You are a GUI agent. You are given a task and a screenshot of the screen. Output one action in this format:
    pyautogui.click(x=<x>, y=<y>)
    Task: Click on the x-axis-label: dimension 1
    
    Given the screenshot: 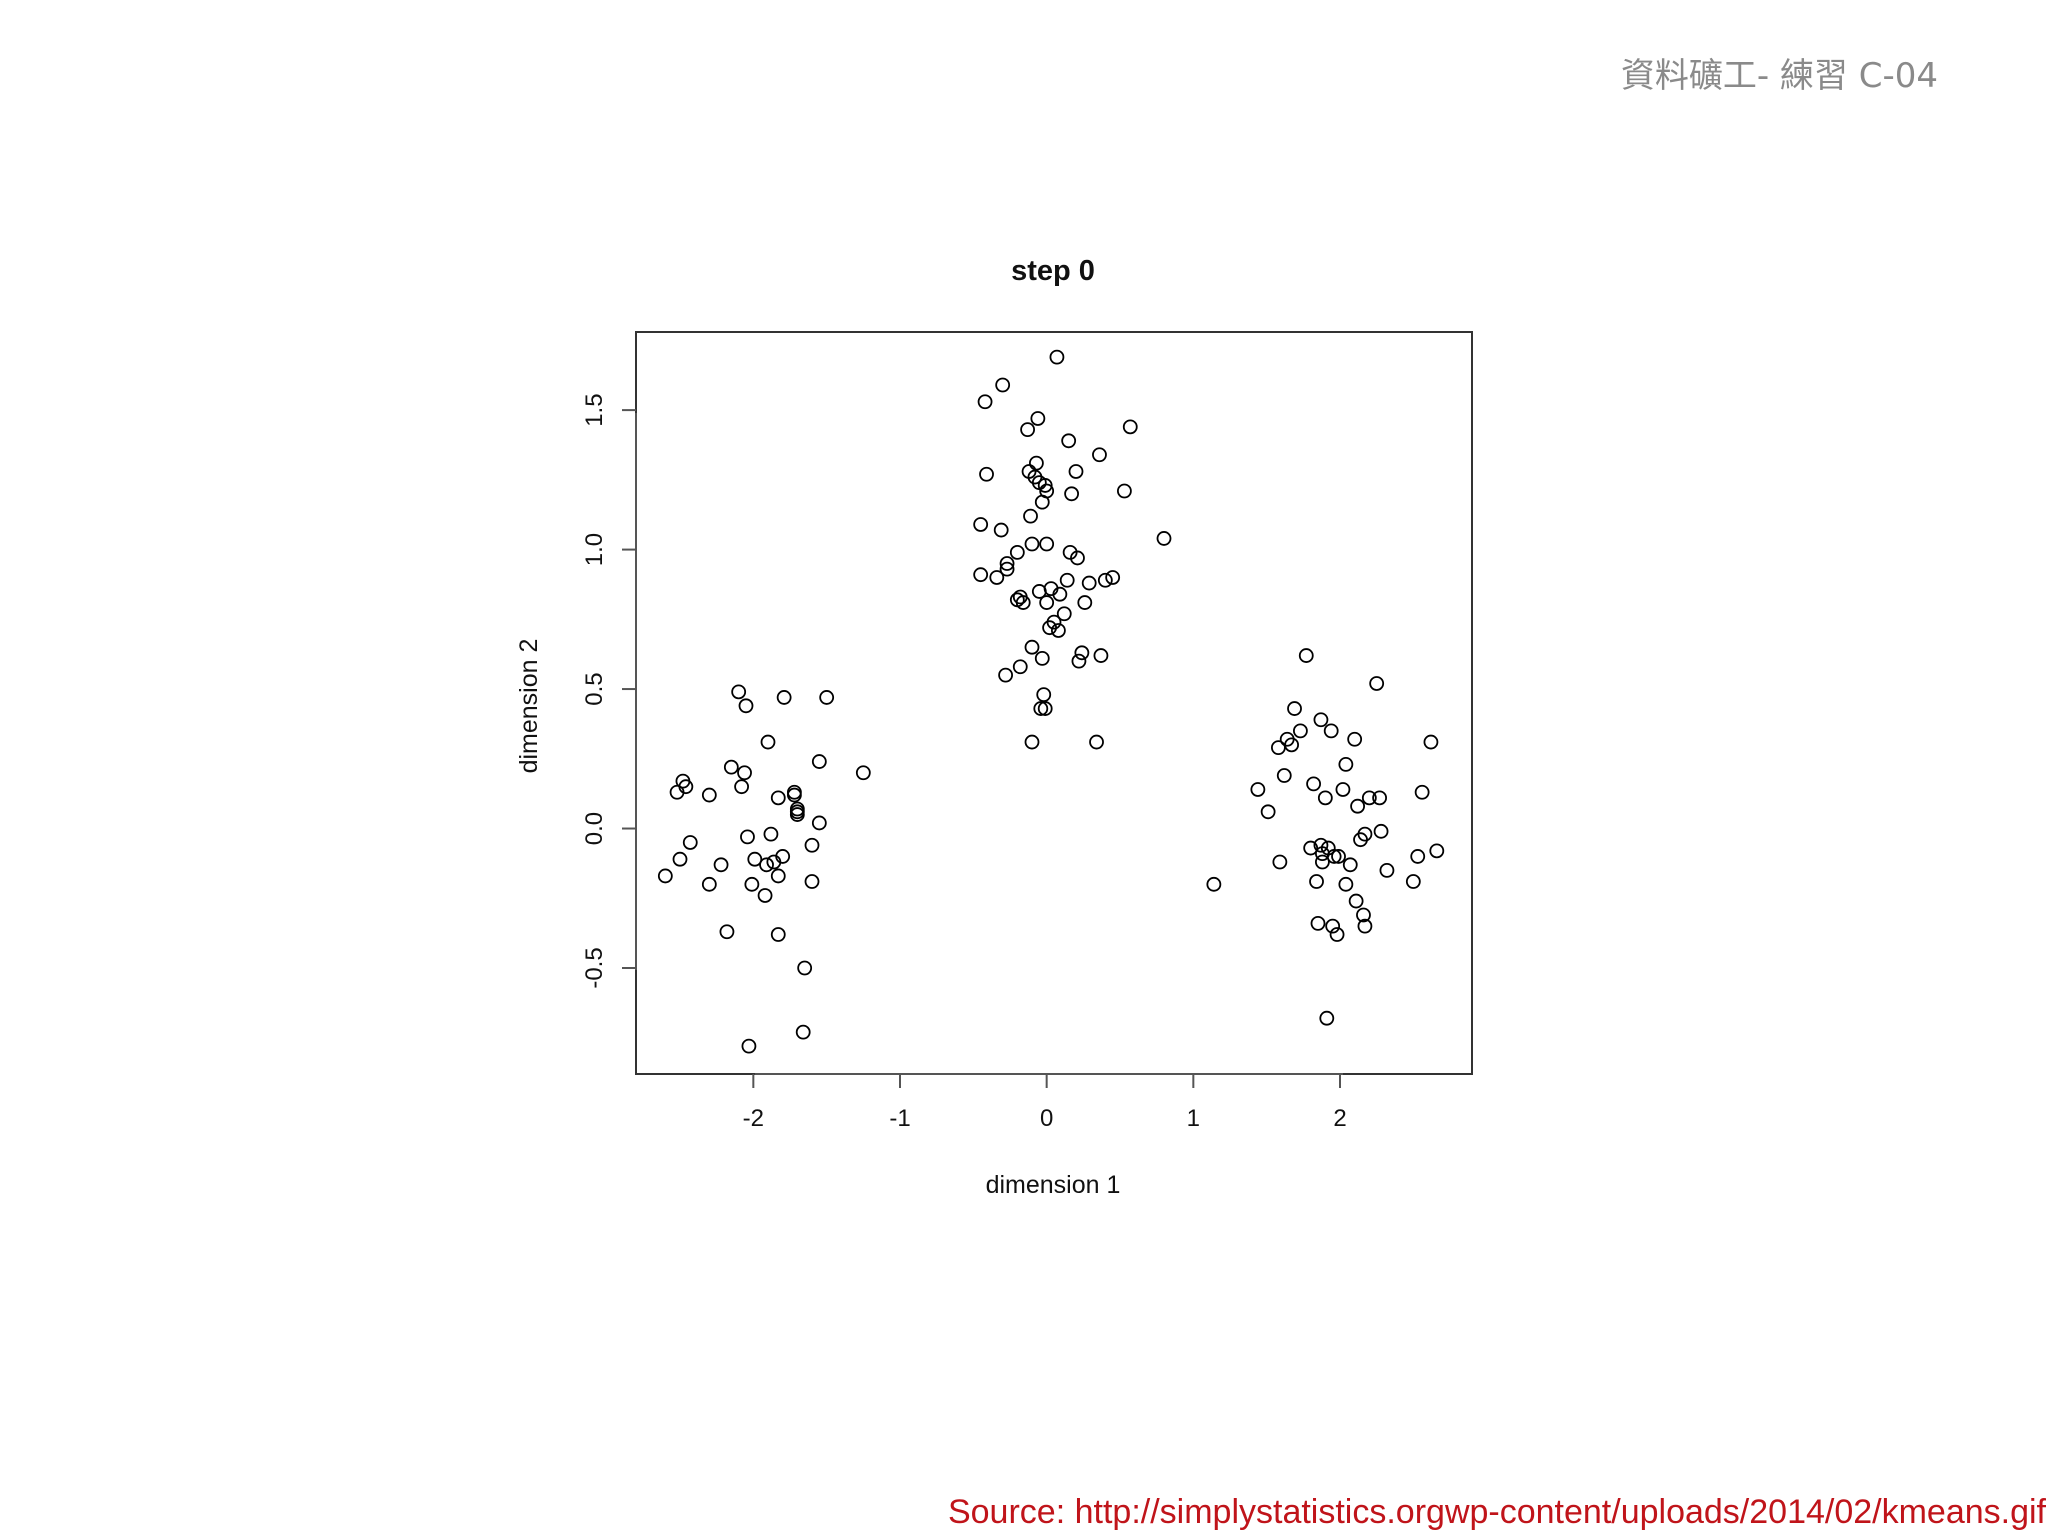 What is the action you would take?
    pyautogui.click(x=1053, y=1185)
    